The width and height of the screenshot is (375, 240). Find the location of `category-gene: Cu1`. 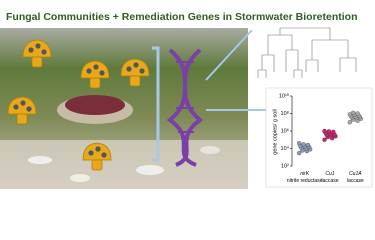

category-gene: Cu1 is located at coordinates (329, 174).